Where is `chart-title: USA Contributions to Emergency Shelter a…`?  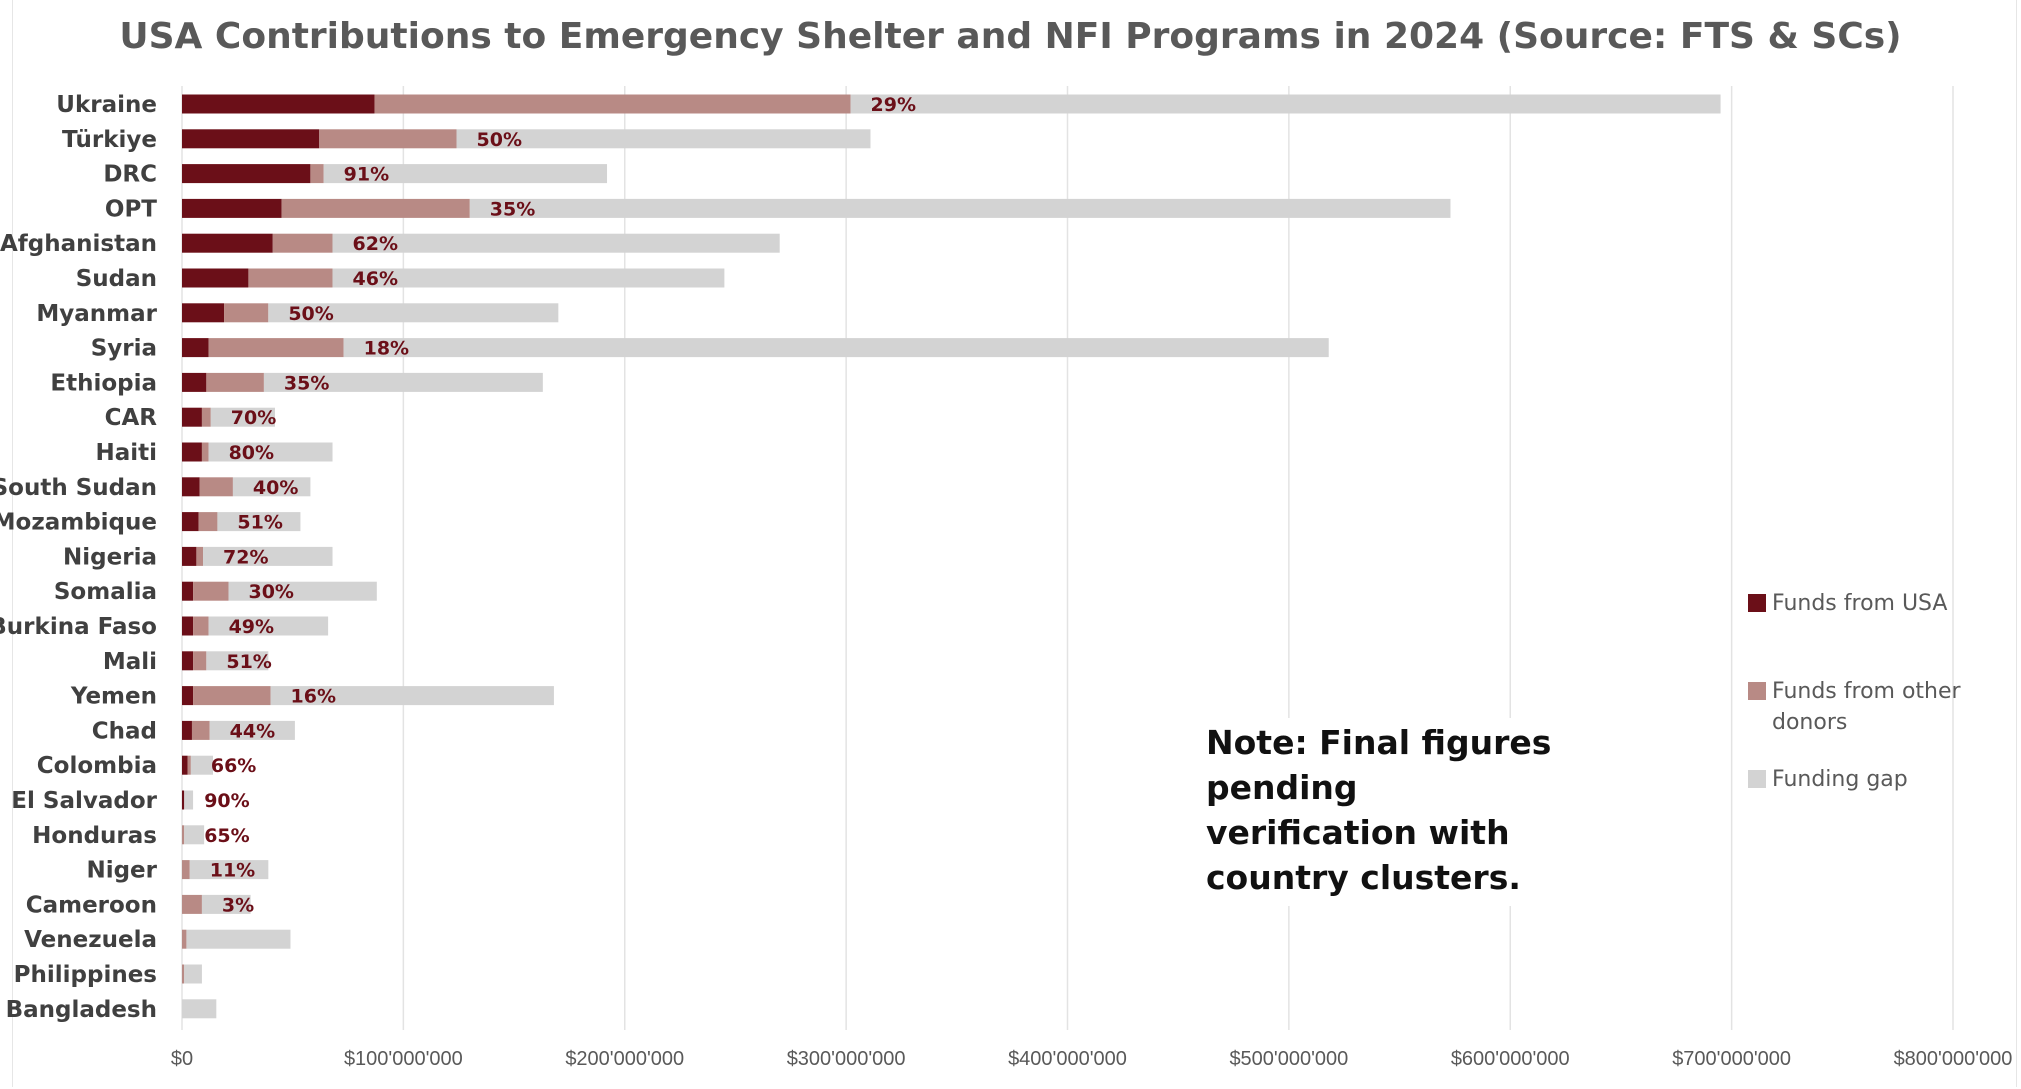 chart-title: USA Contributions to Emergency Shelter a… is located at coordinates (1010, 36).